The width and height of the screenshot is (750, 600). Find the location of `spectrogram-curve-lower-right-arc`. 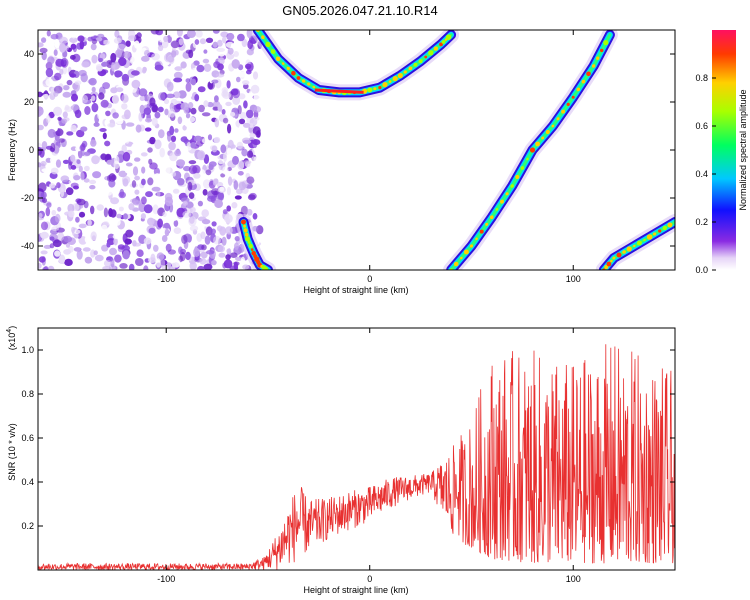

spectrogram-curve-lower-right-arc is located at coordinates (635, 242).